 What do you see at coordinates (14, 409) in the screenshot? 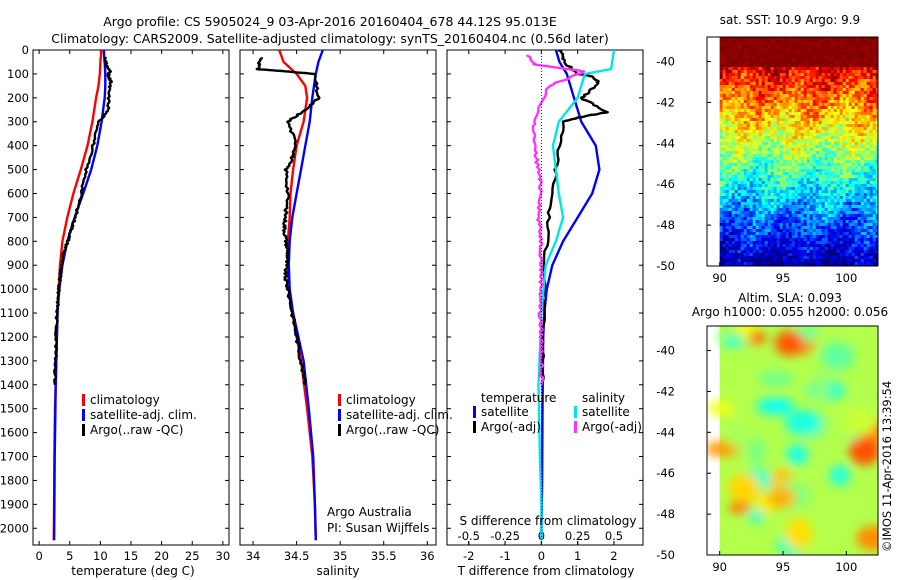
I see `depth-tick-label: 1500` at bounding box center [14, 409].